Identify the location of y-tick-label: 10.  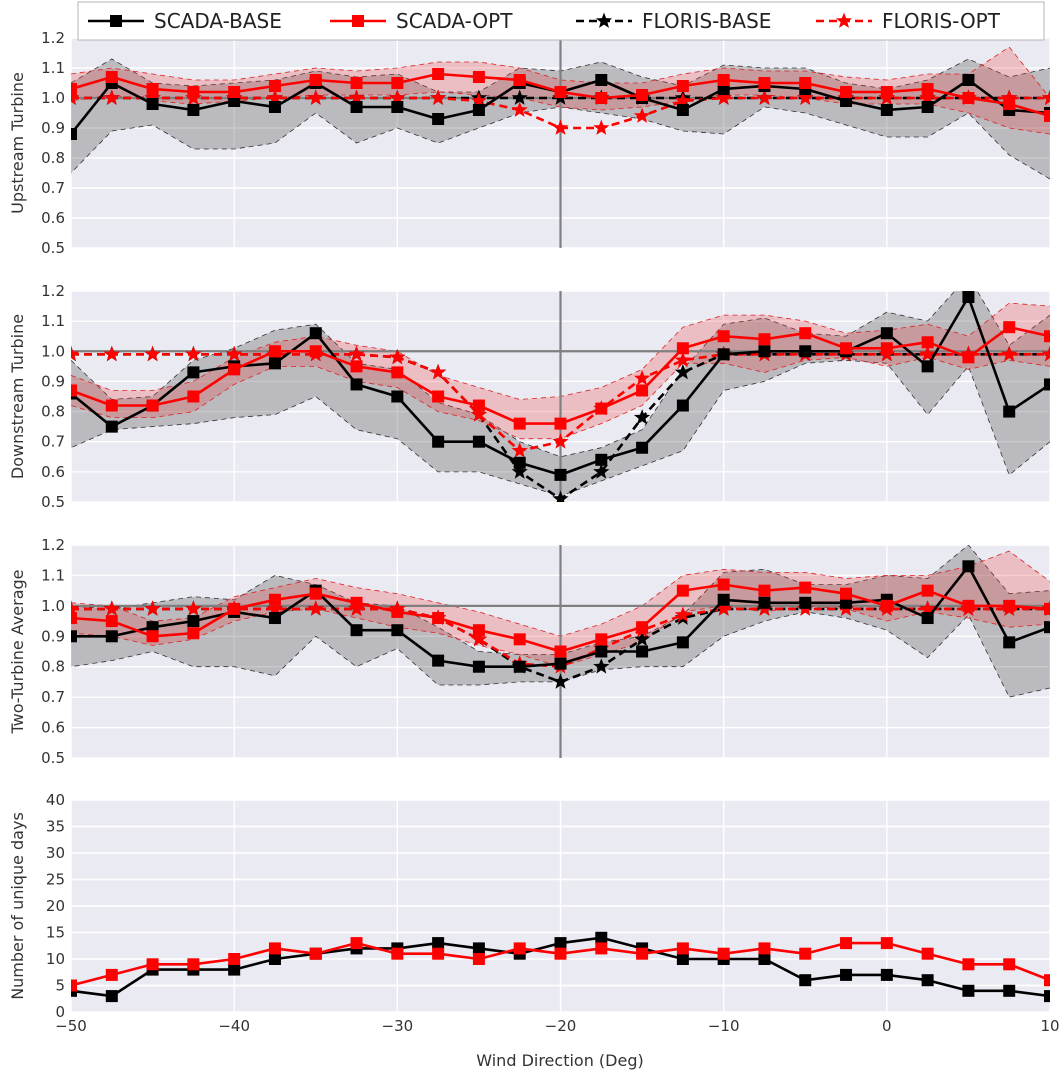
(55, 959).